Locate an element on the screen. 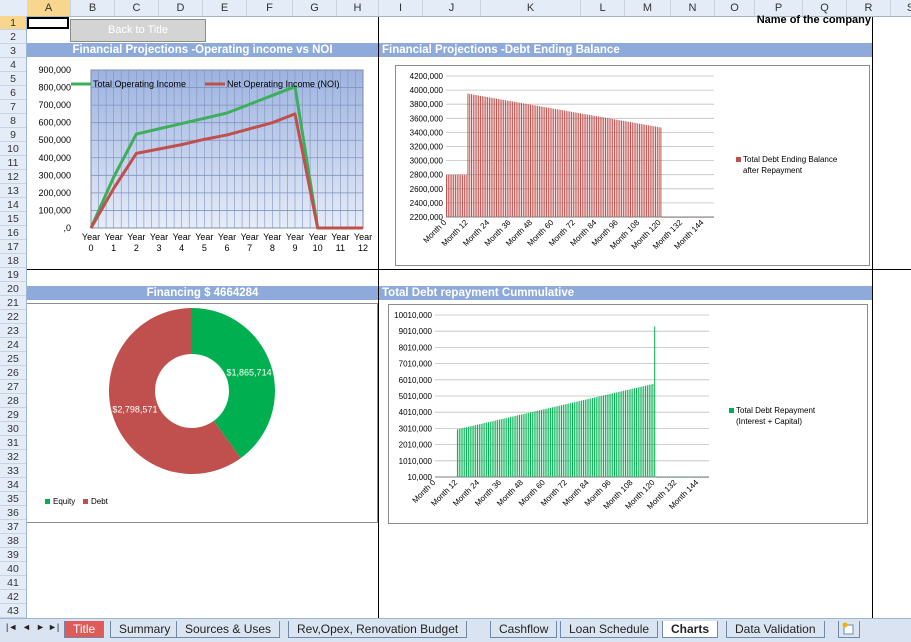  sheet-tab-sources-uses: Sources & Uses is located at coordinates (228, 629).